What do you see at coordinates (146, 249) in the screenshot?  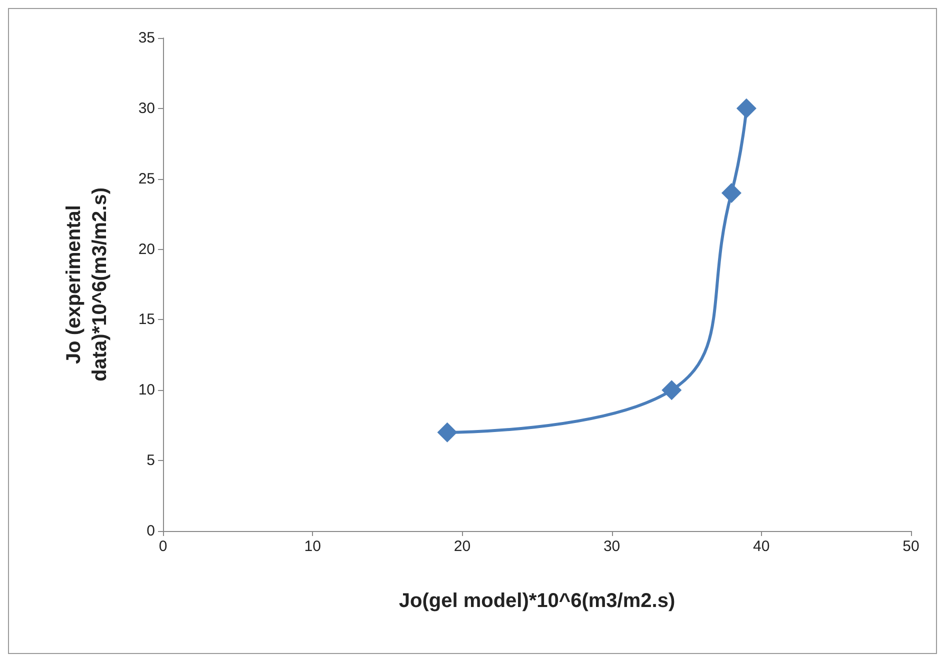 I see `y-tick-label: 20` at bounding box center [146, 249].